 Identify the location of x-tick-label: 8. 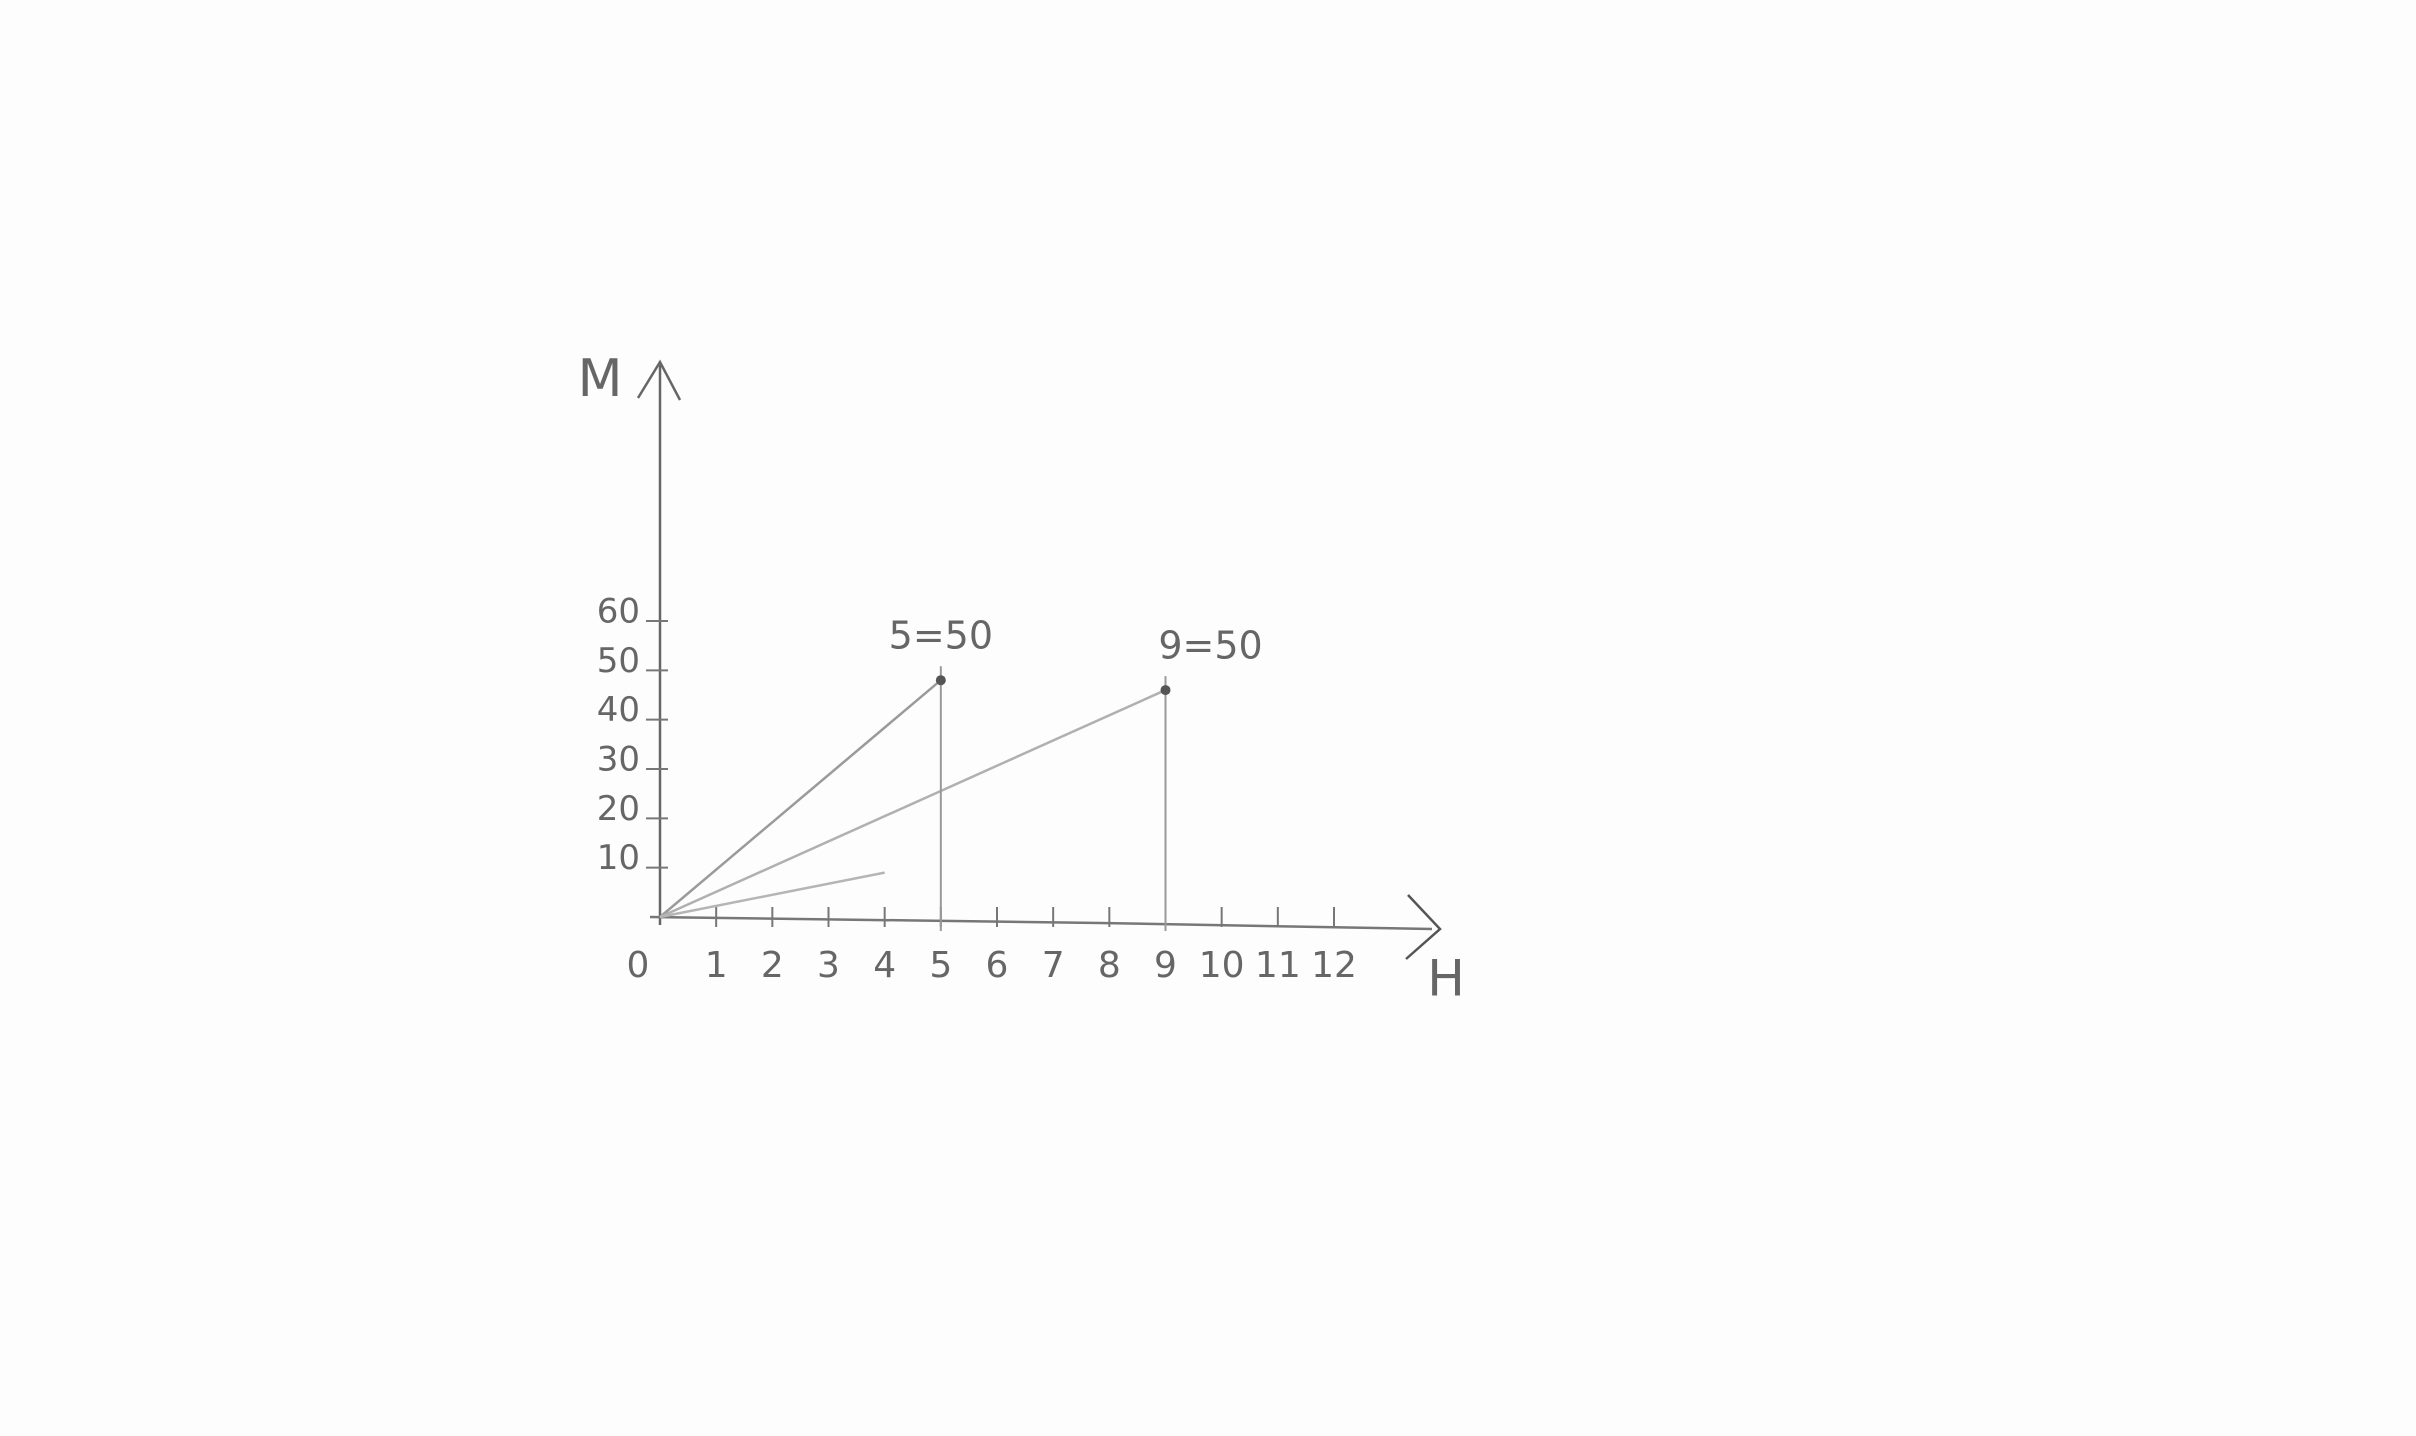
(1109, 965).